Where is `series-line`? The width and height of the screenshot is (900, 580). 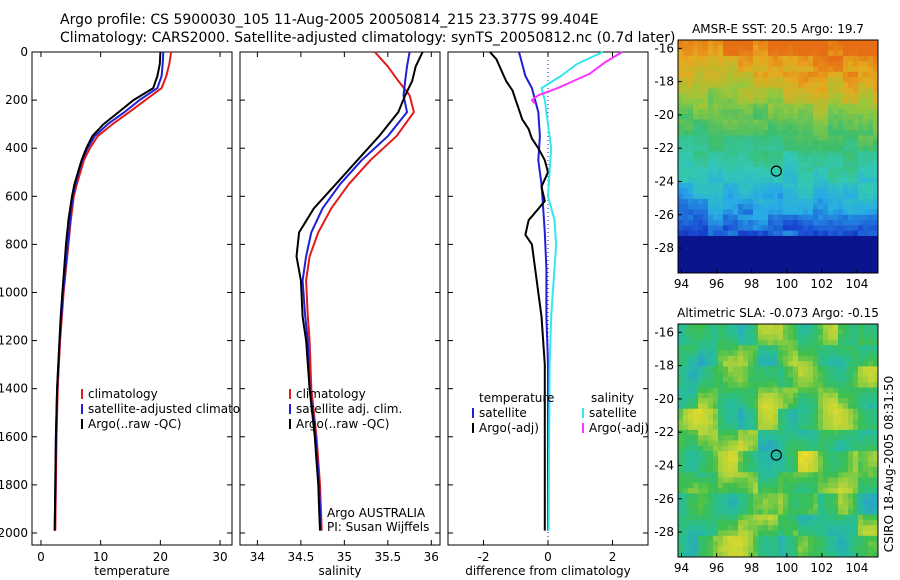 series-line is located at coordinates (533, 291).